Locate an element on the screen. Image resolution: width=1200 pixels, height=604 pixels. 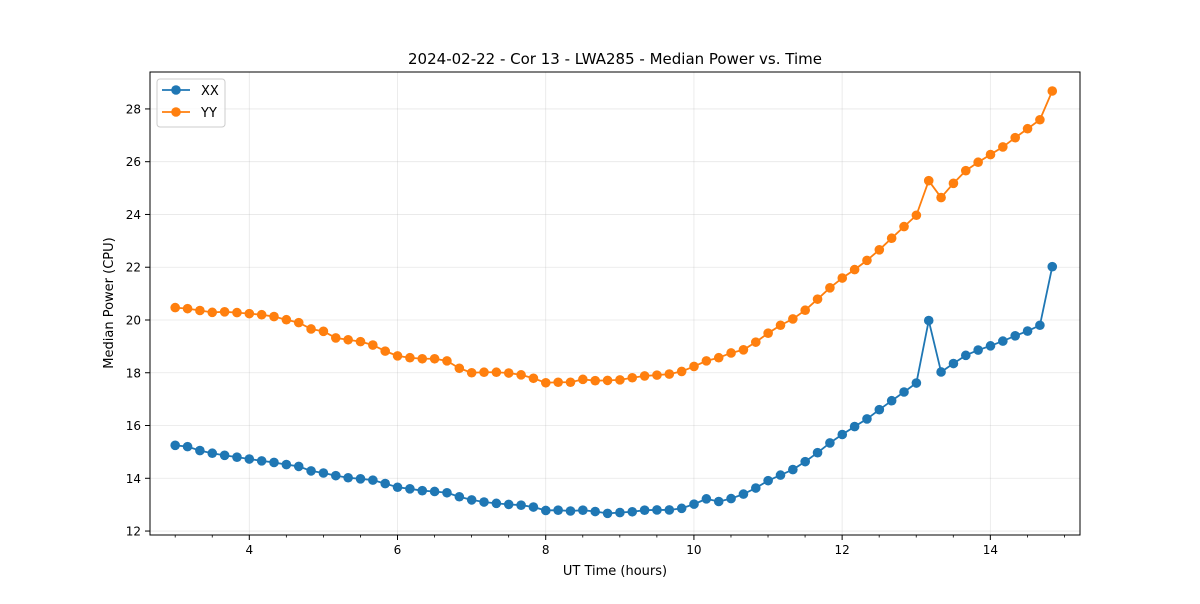
legend-label-xx: XX is located at coordinates (210, 91).